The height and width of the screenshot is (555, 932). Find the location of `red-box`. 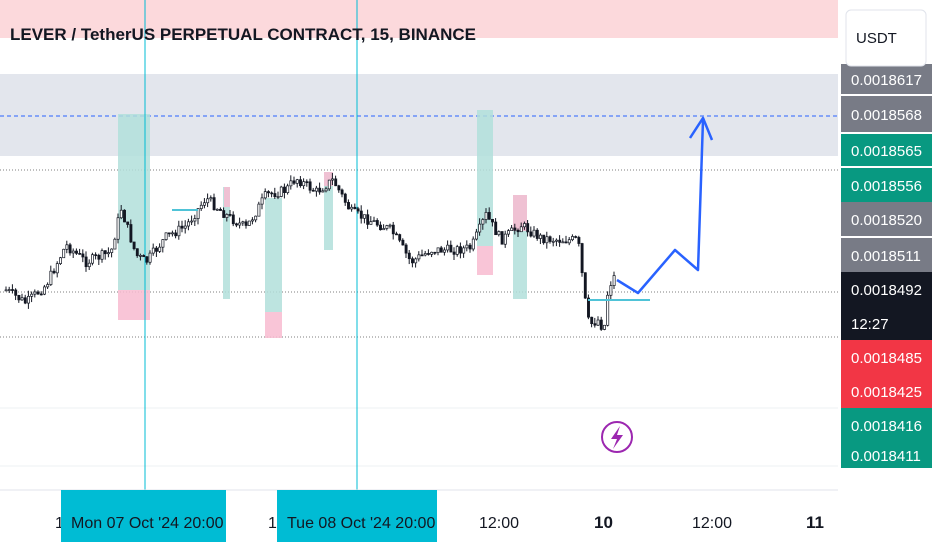

red-box is located at coordinates (485, 260).